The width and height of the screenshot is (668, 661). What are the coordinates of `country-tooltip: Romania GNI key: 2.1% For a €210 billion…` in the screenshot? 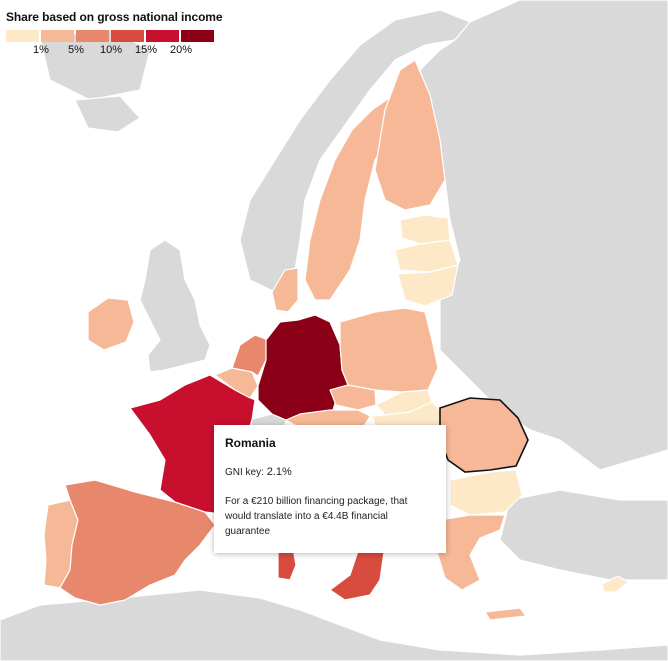 It's located at (330, 489).